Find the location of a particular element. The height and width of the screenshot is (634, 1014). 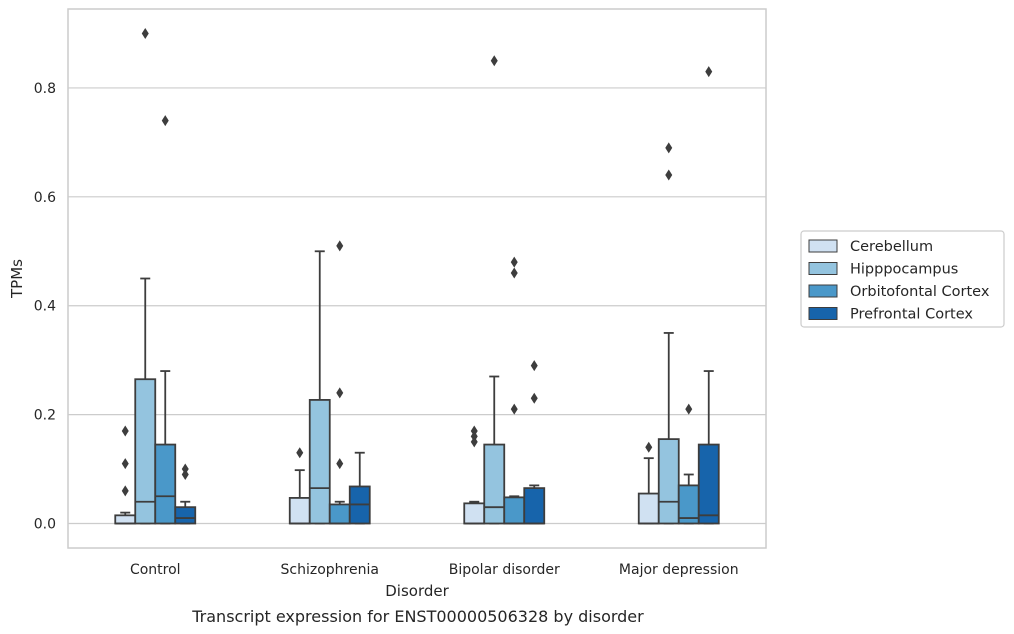

y-tick-label: 0.8 is located at coordinates (45, 89).